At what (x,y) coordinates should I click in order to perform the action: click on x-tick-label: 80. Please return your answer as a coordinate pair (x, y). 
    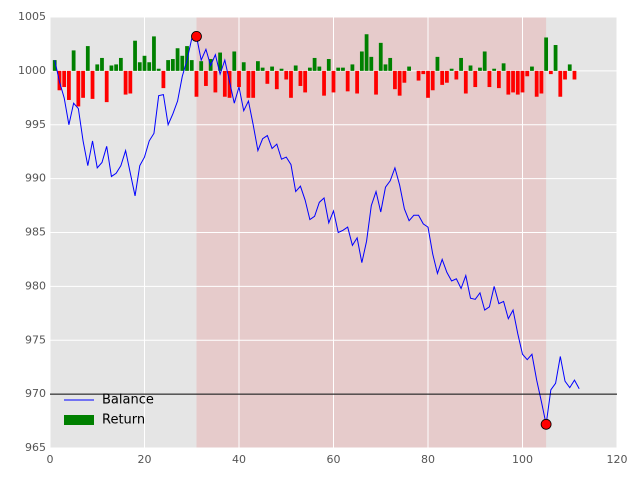
    Looking at the image, I should click on (428, 459).